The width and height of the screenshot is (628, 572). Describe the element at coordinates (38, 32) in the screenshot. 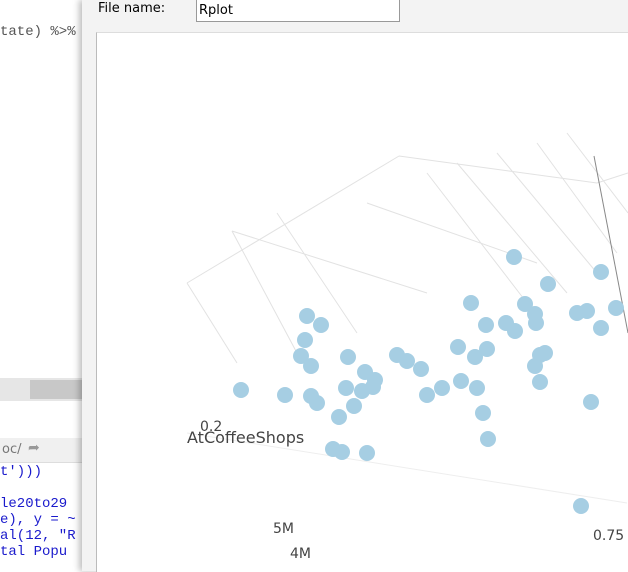

I see `code-line: tate) %>%` at that location.